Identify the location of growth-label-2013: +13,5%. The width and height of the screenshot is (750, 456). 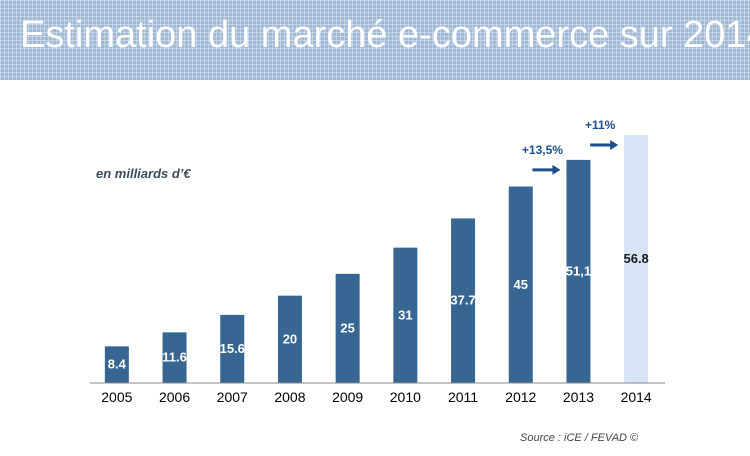
(542, 150).